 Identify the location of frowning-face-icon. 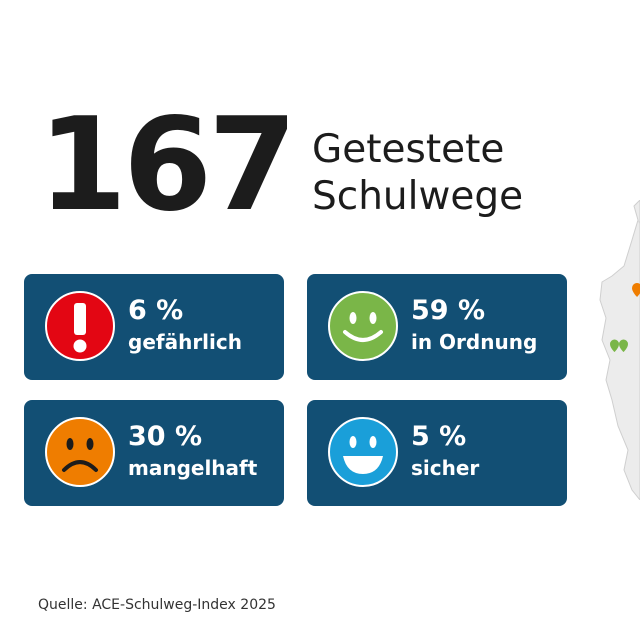
(80, 452).